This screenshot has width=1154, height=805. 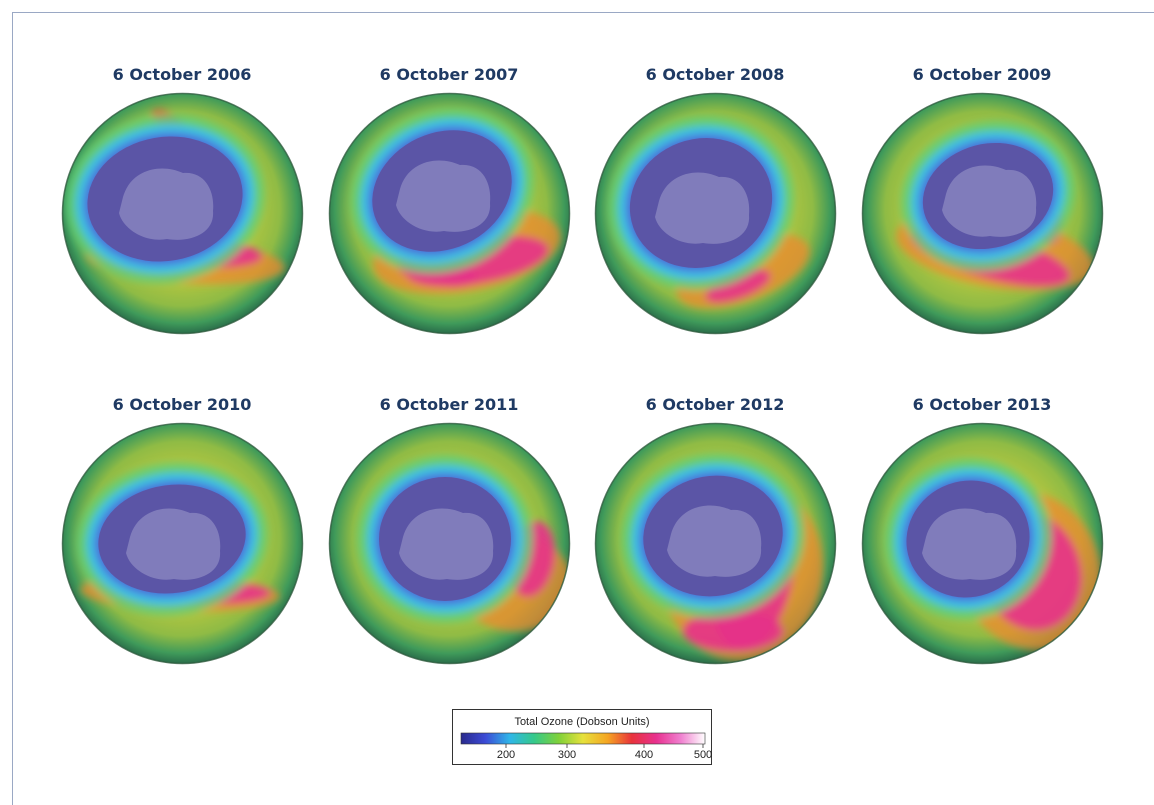 What do you see at coordinates (644, 755) in the screenshot?
I see `colorbar-tick-400: 400` at bounding box center [644, 755].